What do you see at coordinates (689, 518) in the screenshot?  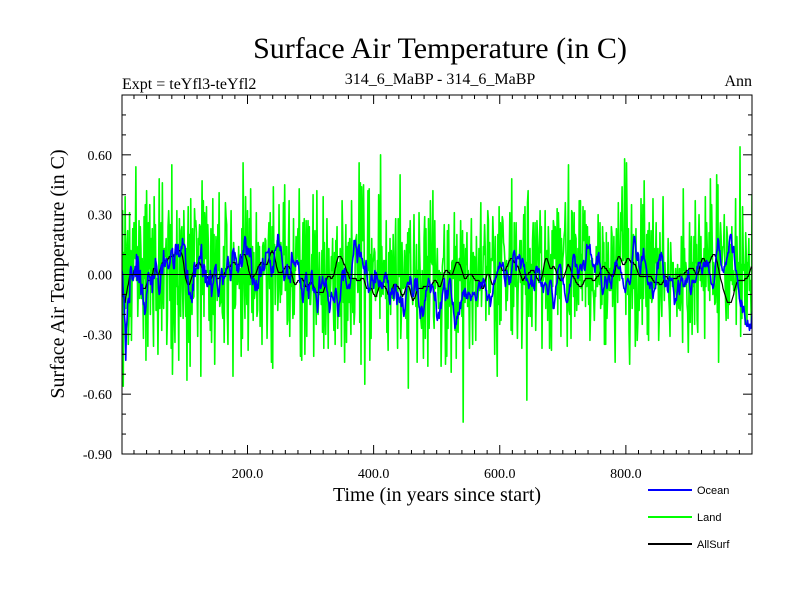 I see `legend: Ocean Land AllSurf` at bounding box center [689, 518].